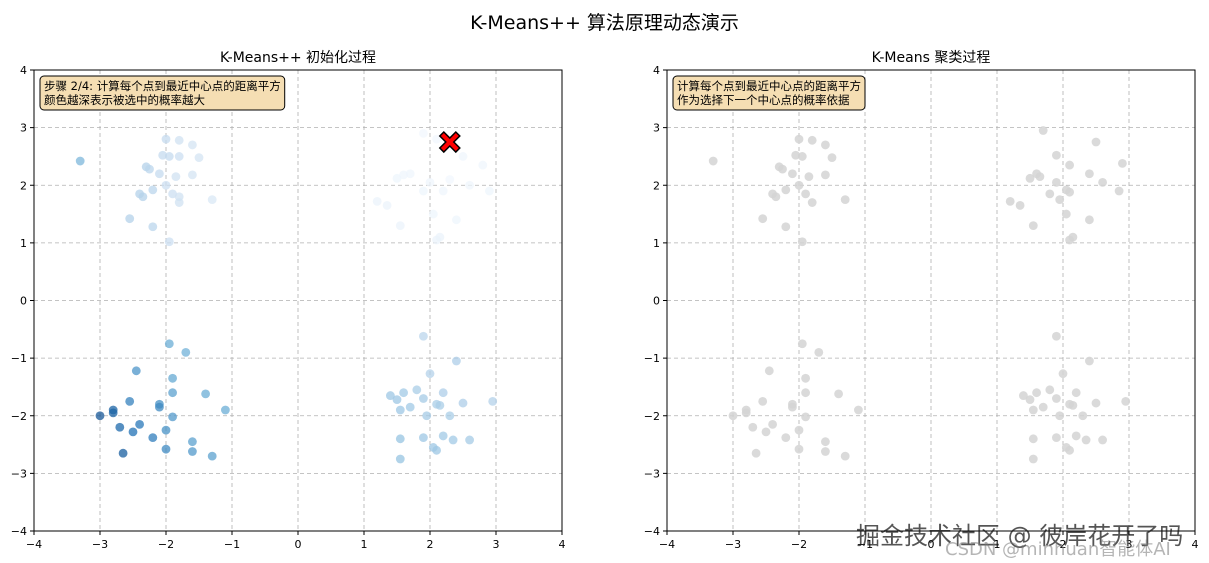 The height and width of the screenshot is (563, 1209). What do you see at coordinates (496, 544) in the screenshot?
I see `x-tick-label: 3` at bounding box center [496, 544].